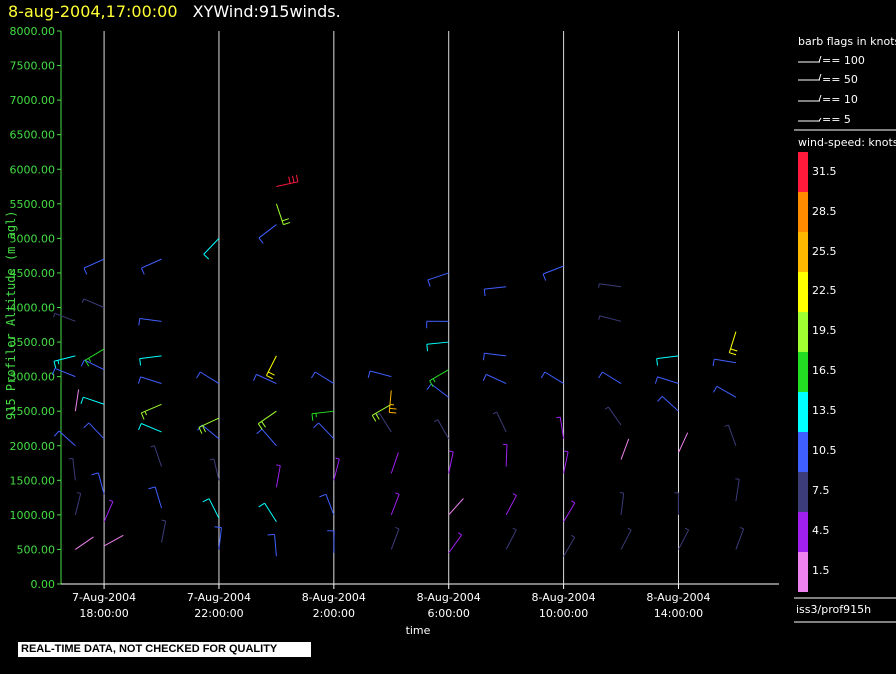 The height and width of the screenshot is (674, 896). Describe the element at coordinates (824, 251) in the screenshot. I see `speed-label-25-5: 25.5` at that location.